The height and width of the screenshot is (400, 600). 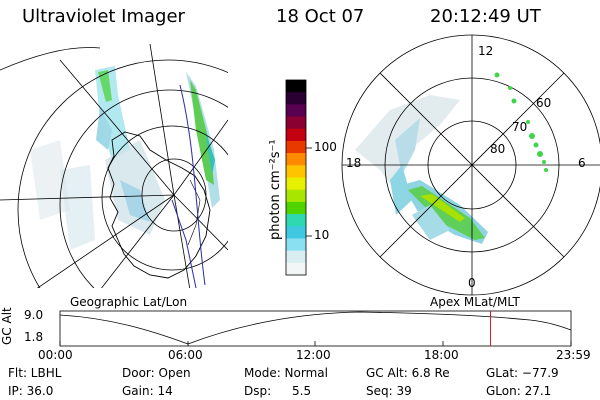 I want to click on mlt-label-6: 6, so click(x=582, y=163).